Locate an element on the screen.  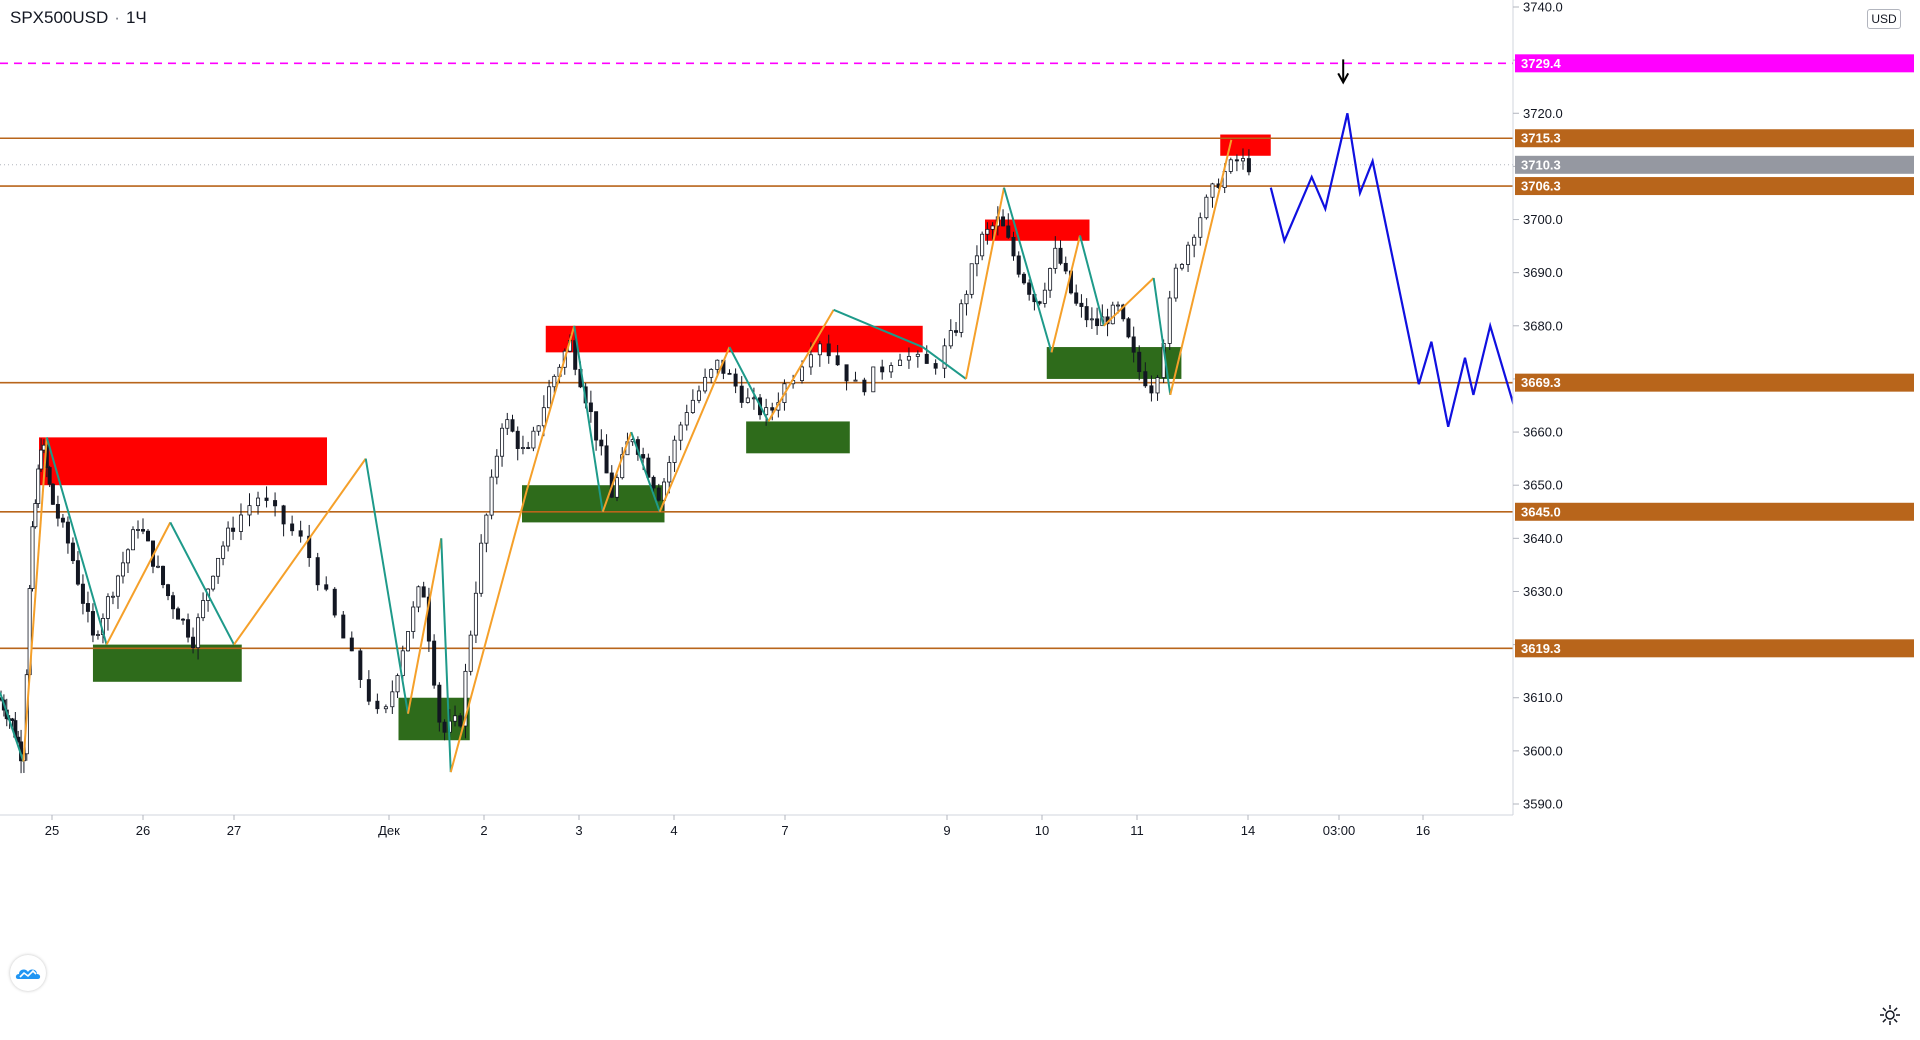
y-tick-label: 3720.0 is located at coordinates (1543, 113).